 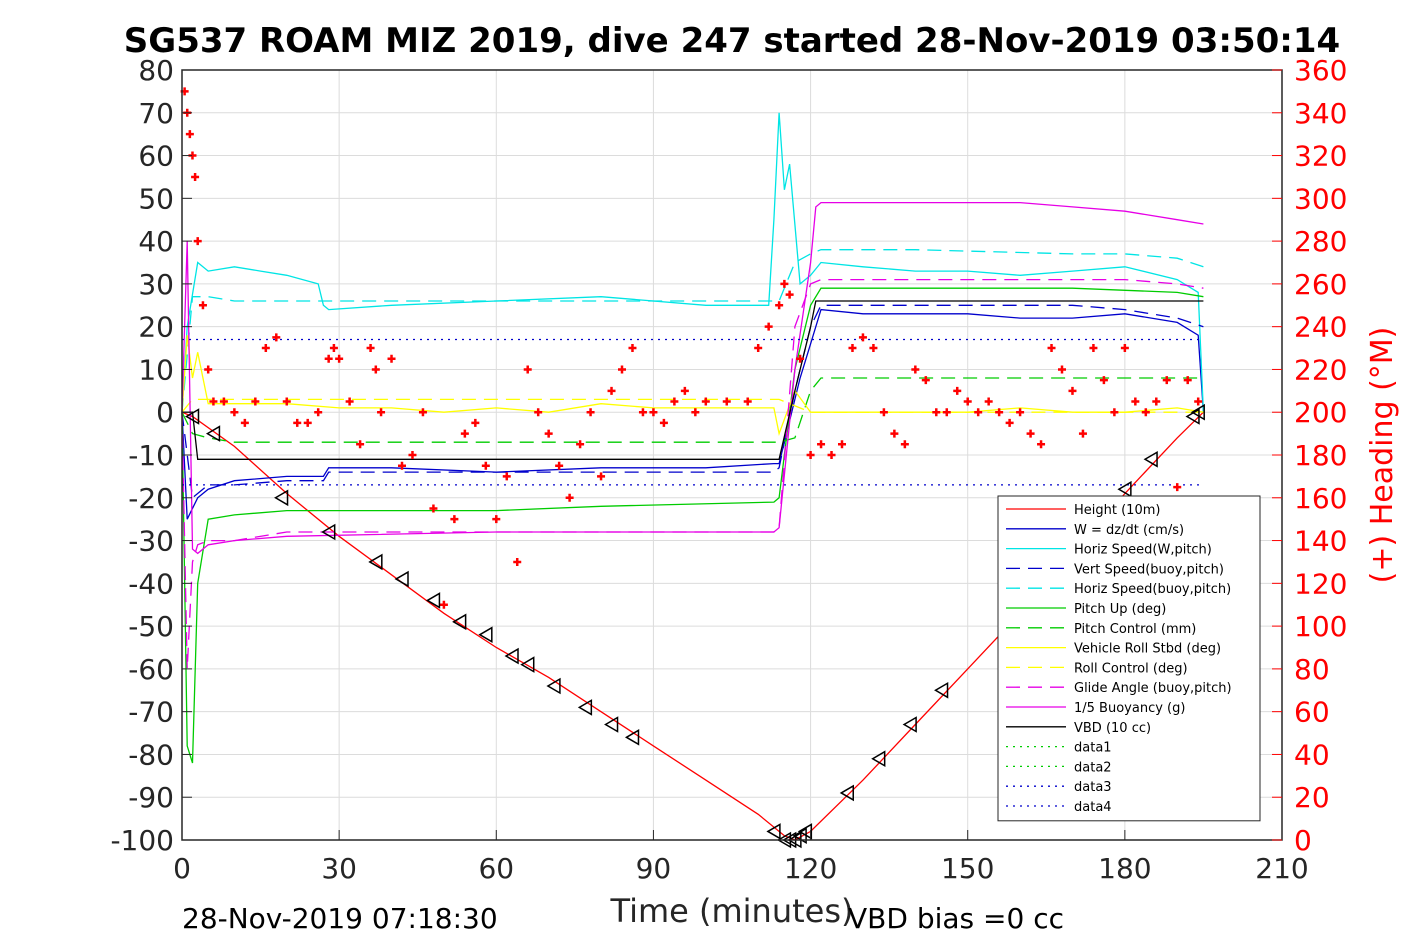 I want to click on y-tick-label: 20, so click(x=156, y=327).